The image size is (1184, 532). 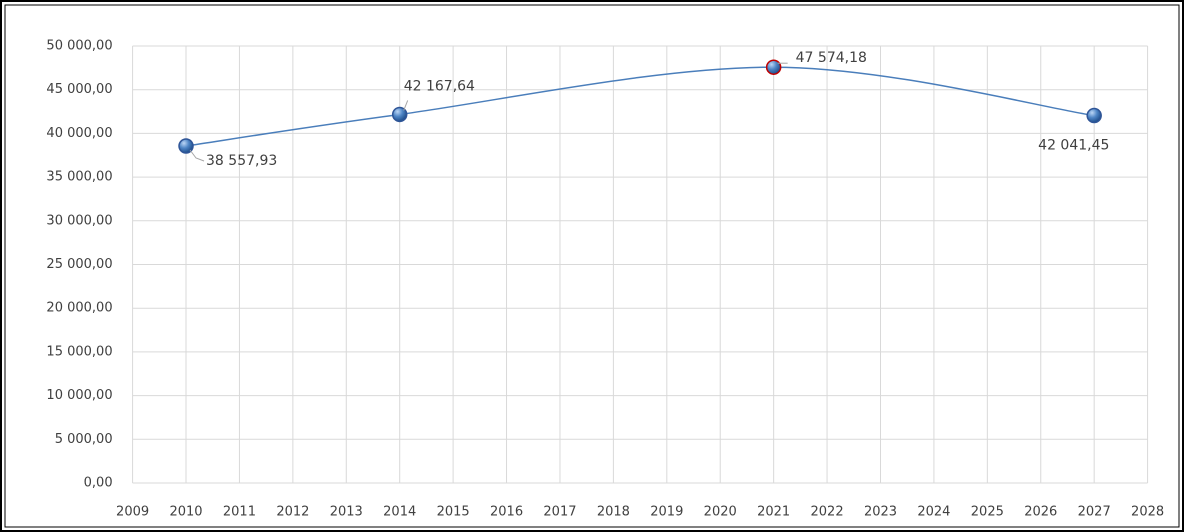 I want to click on series-line, so click(x=640, y=106).